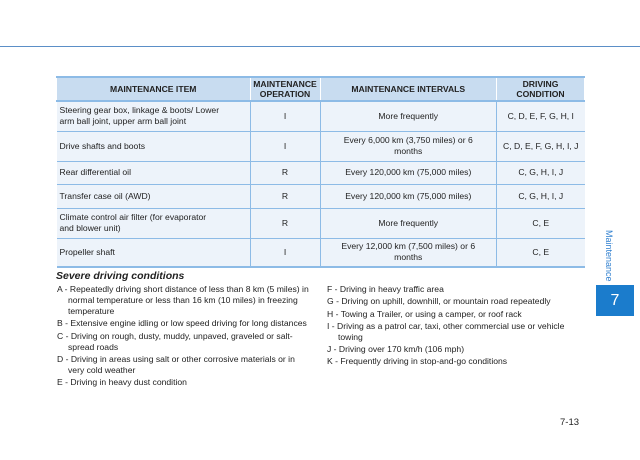 Image resolution: width=640 pixels, height=460 pixels. What do you see at coordinates (540, 89) in the screenshot?
I see `header-condition: DRIVING CONDITION` at bounding box center [540, 89].